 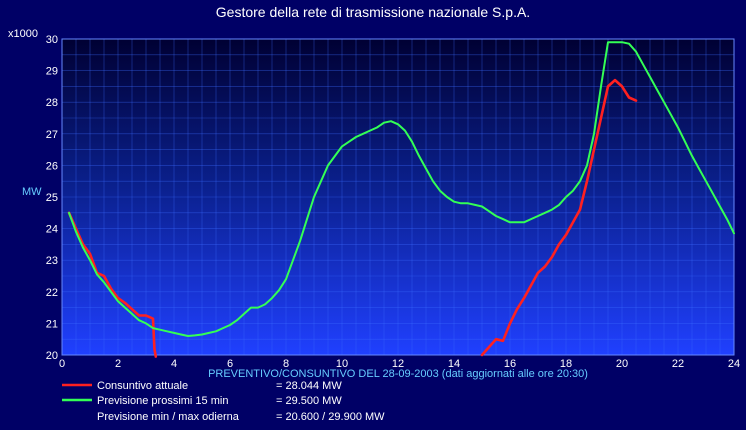 I want to click on x-tick-label: 16, so click(x=510, y=364).